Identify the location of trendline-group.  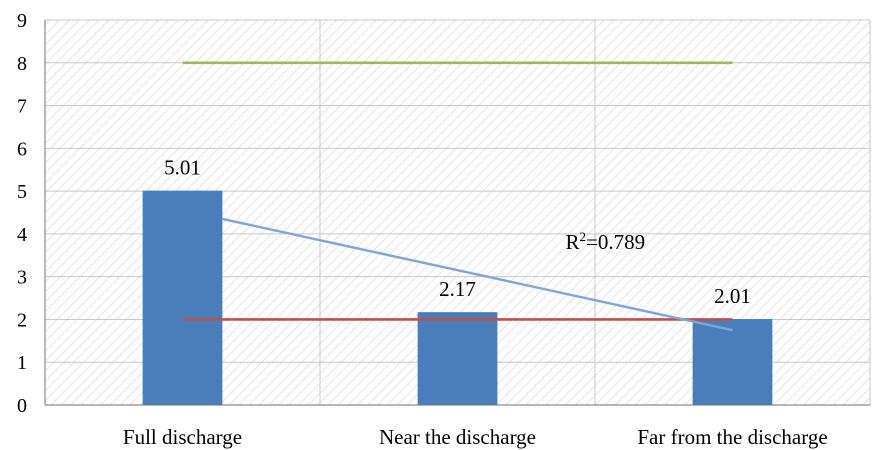
(477, 274).